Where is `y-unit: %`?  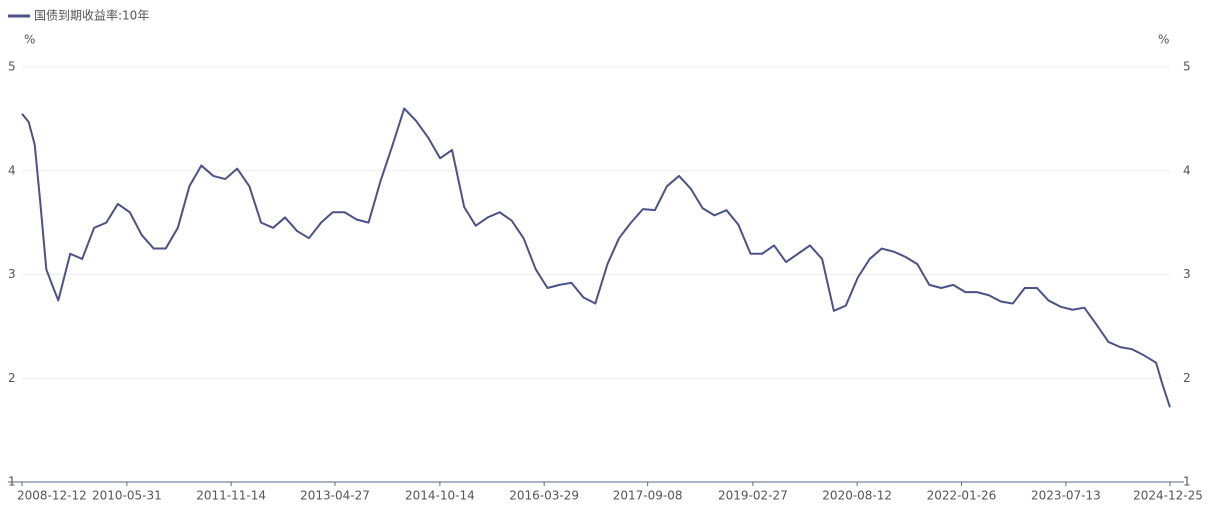
y-unit: % is located at coordinates (29, 40).